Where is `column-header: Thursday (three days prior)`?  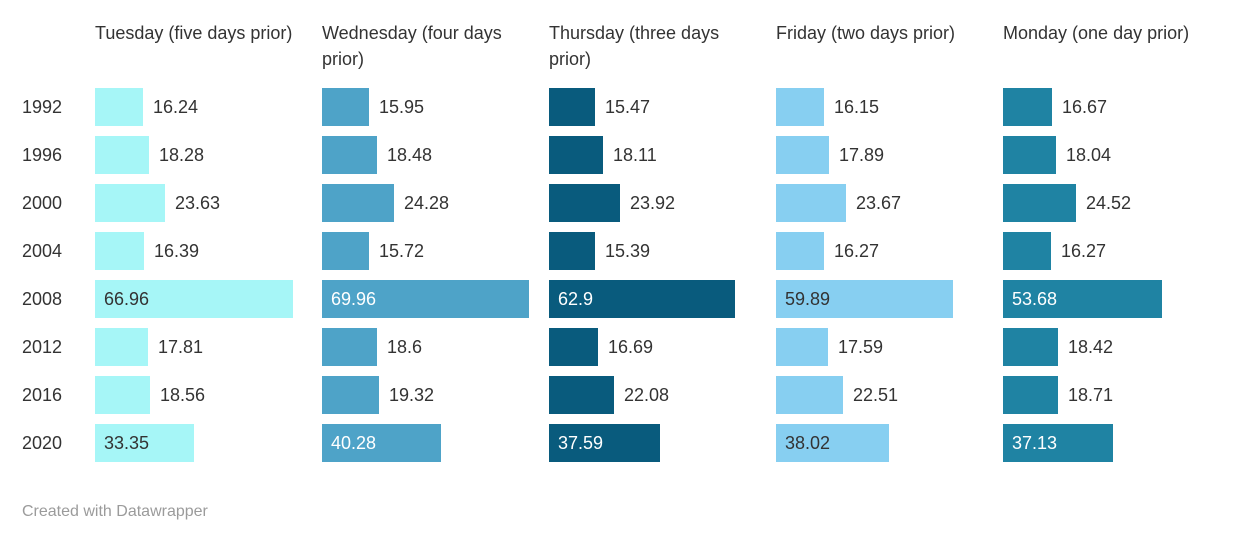
column-header: Thursday (three days prior) is located at coordinates (634, 46).